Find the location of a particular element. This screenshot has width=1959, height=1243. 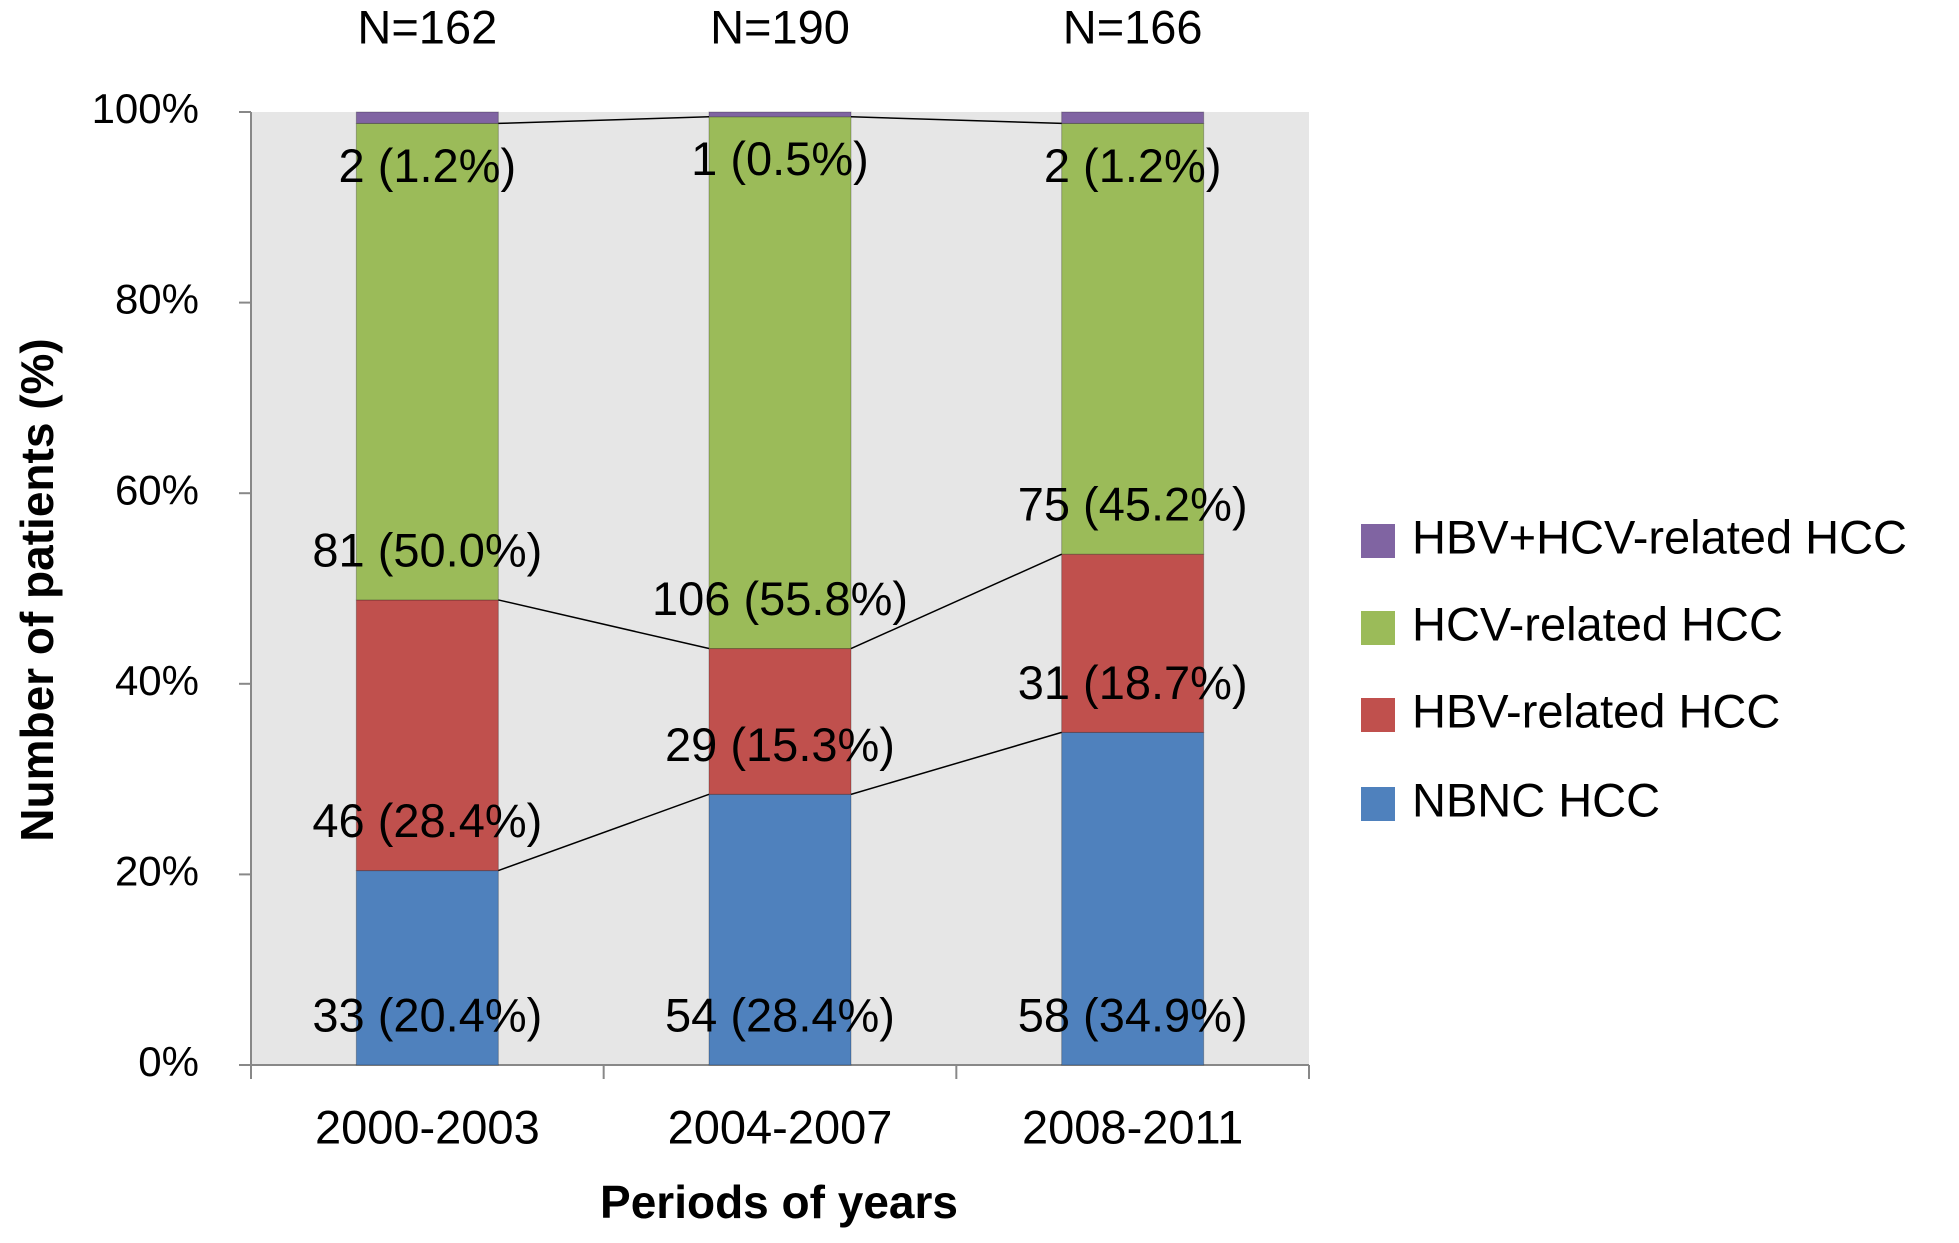

y-axis-title: Number of patients (%) is located at coordinates (37, 589).